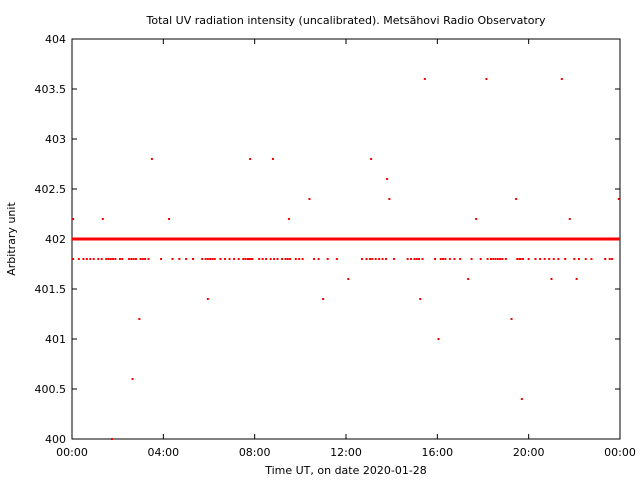 The height and width of the screenshot is (480, 640). I want to click on x-tick-label: 00:00, so click(72, 452).